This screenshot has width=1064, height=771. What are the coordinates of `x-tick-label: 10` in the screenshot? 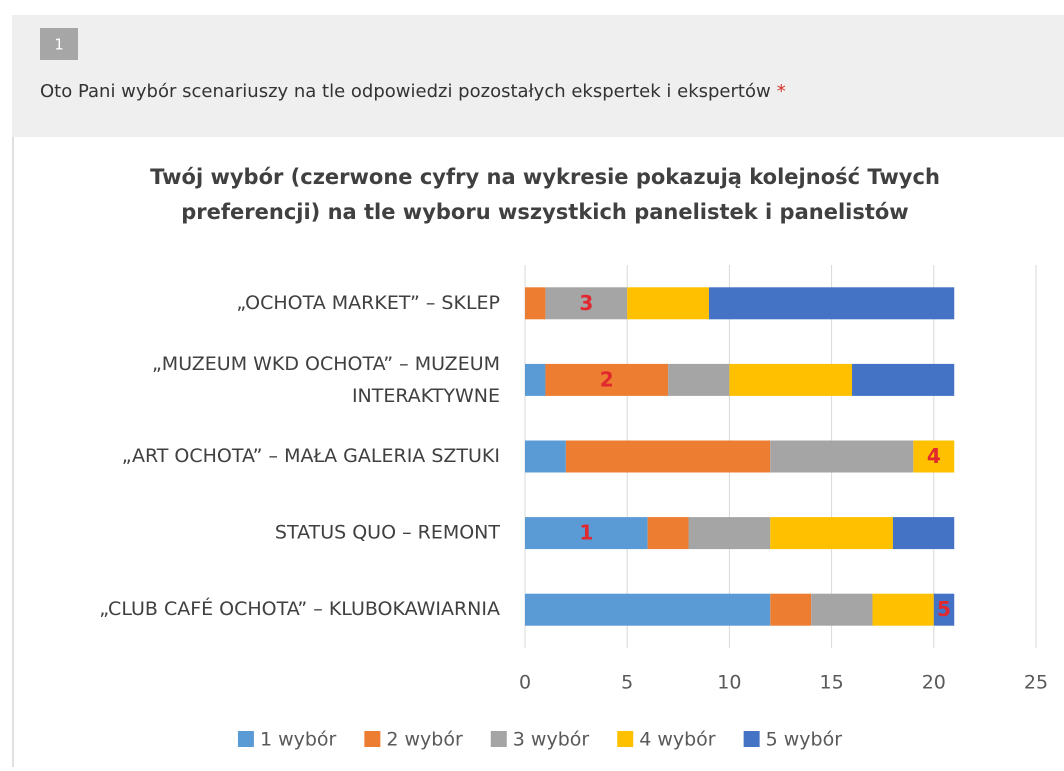 It's located at (729, 683).